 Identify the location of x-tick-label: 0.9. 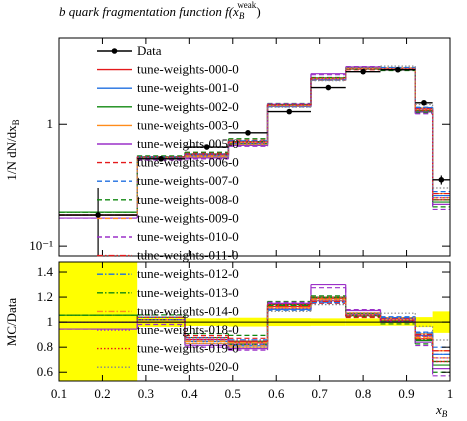
(406, 393).